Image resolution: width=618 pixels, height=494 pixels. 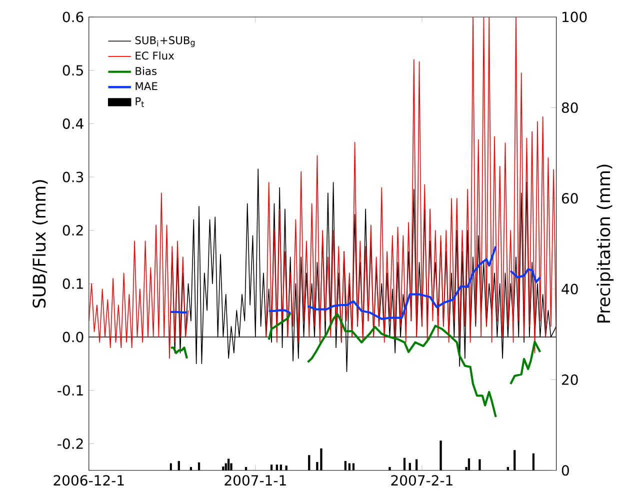 I want to click on y-tick-label: 0.0, so click(x=73, y=337).